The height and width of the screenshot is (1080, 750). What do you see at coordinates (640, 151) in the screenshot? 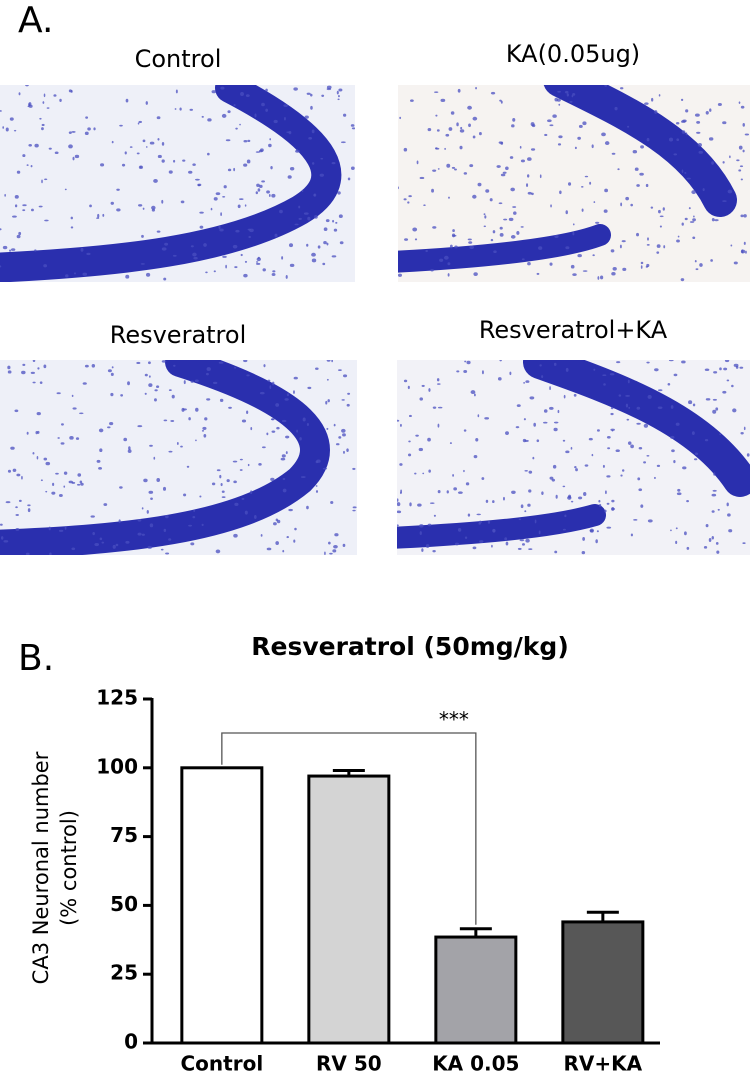
I see `cell-layer` at bounding box center [640, 151].